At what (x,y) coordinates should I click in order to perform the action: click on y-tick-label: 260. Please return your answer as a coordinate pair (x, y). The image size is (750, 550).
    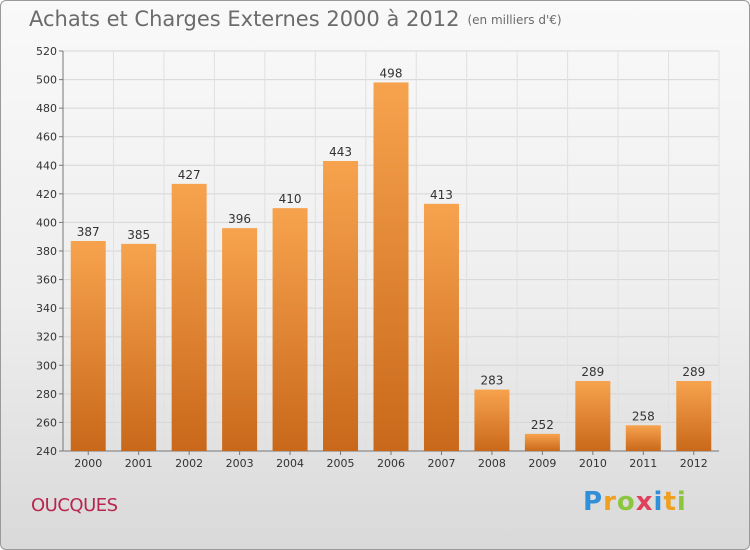
    Looking at the image, I should click on (46, 422).